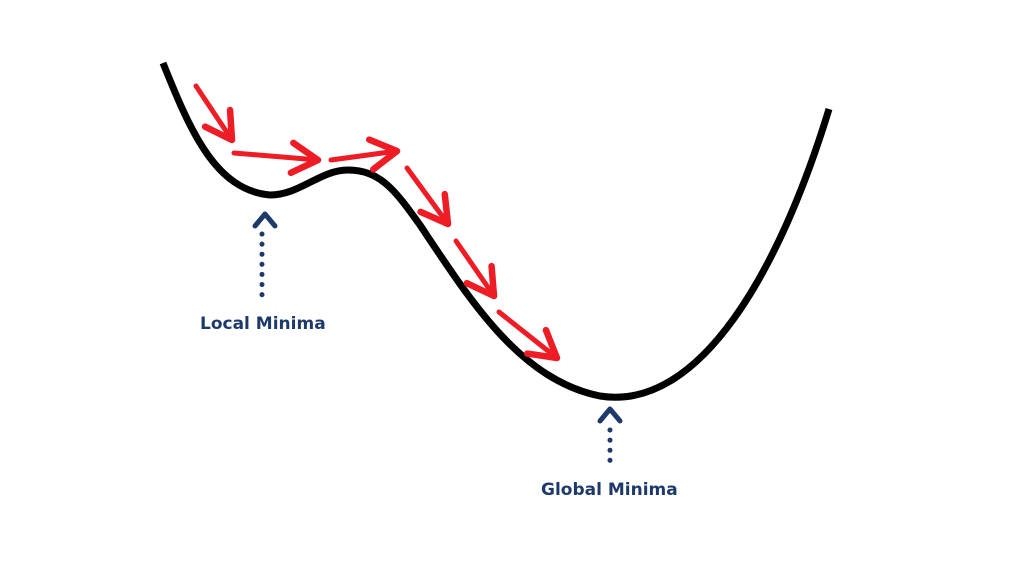 The image size is (1017, 561). Describe the element at coordinates (610, 436) in the screenshot. I see `global-minima-pointer` at that location.